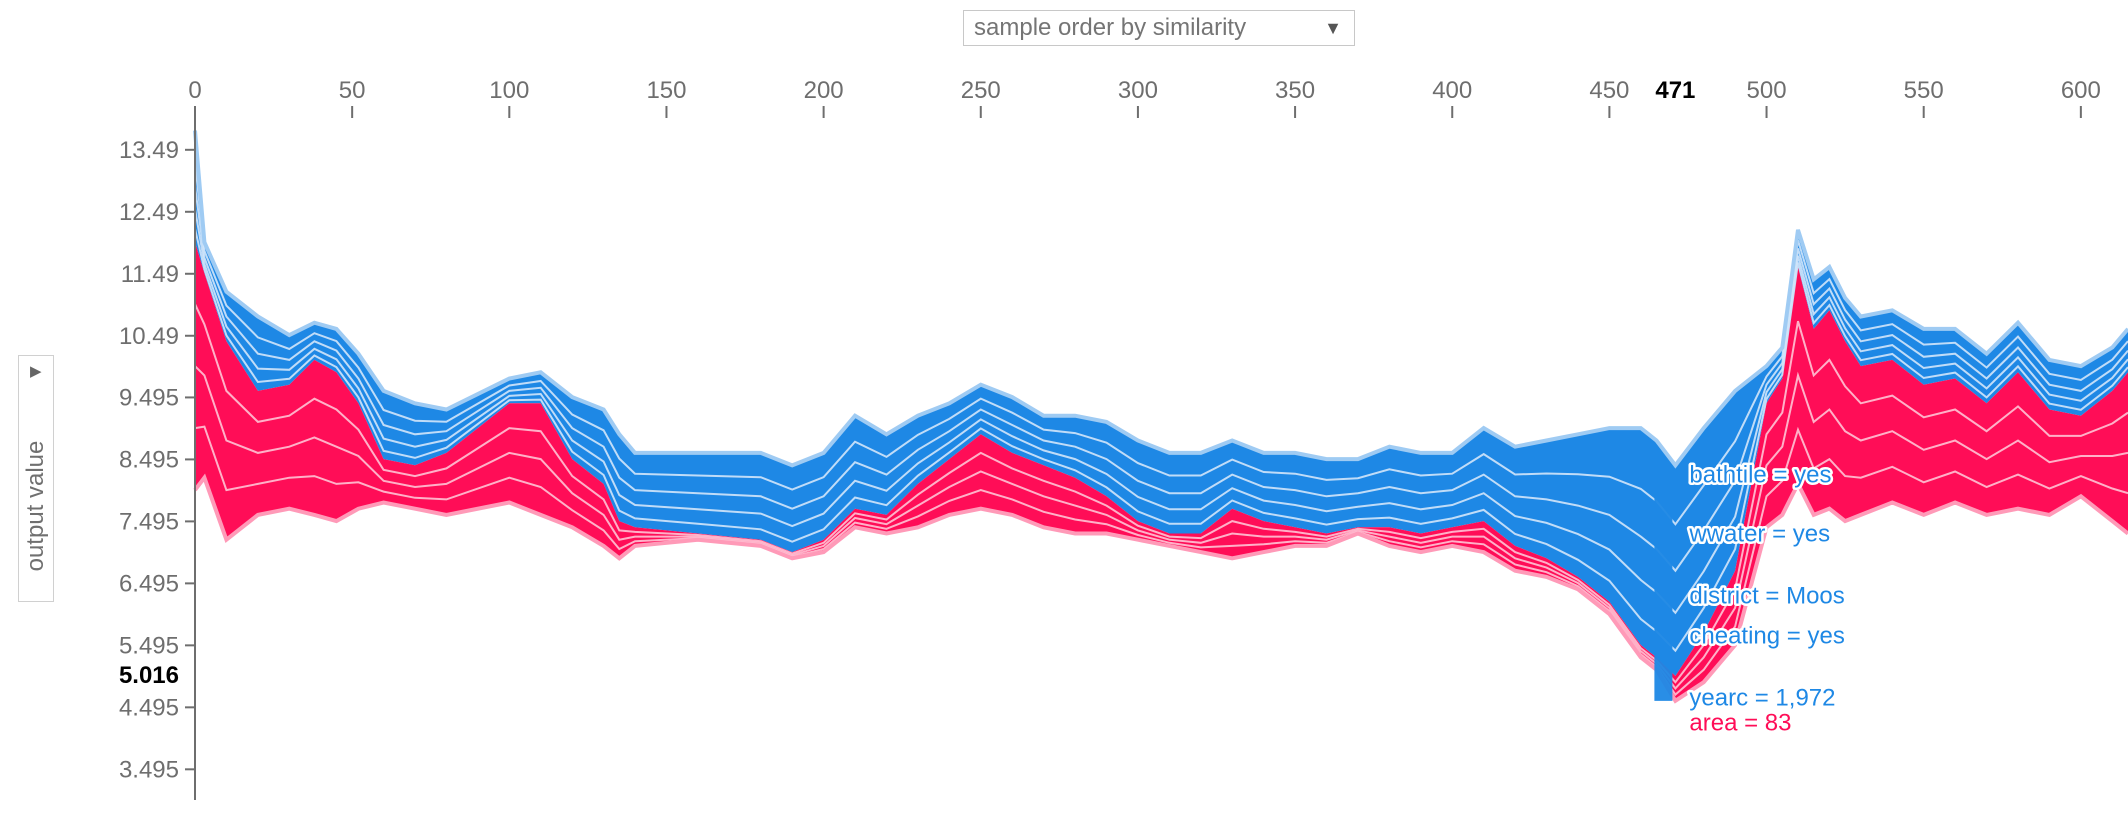 This screenshot has width=2128, height=828. I want to click on feature-label-2: wwater = yes, so click(1759, 533).